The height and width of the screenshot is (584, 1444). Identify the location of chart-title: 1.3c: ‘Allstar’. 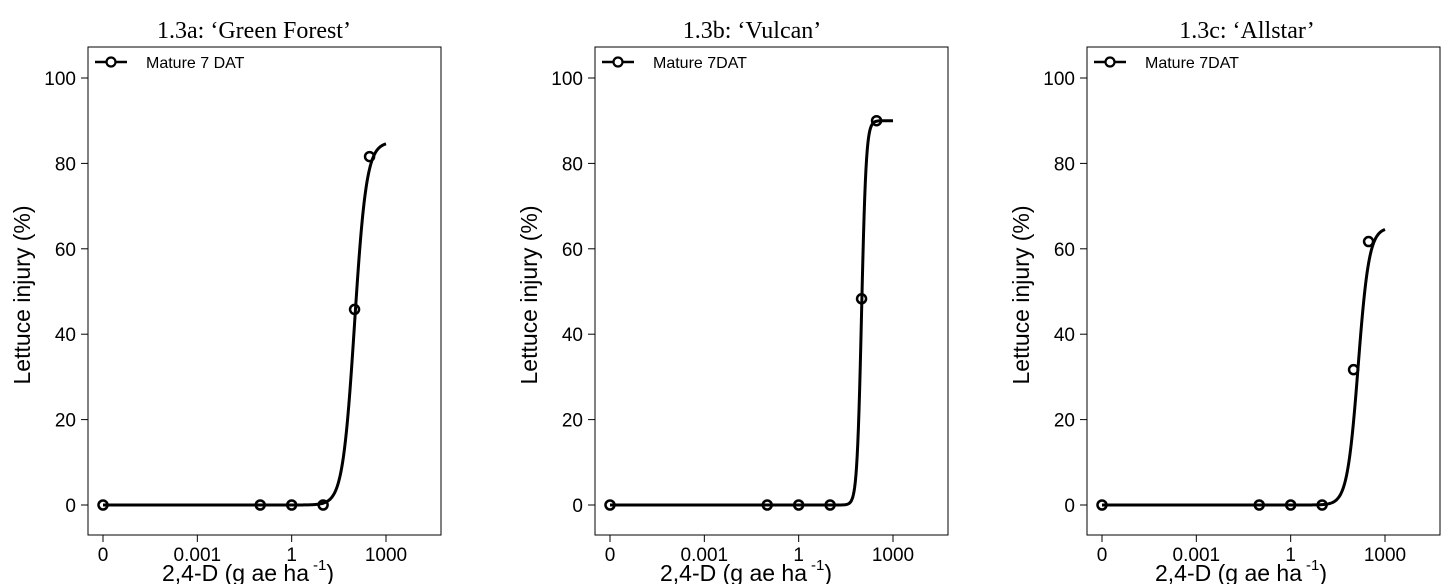
(1247, 31).